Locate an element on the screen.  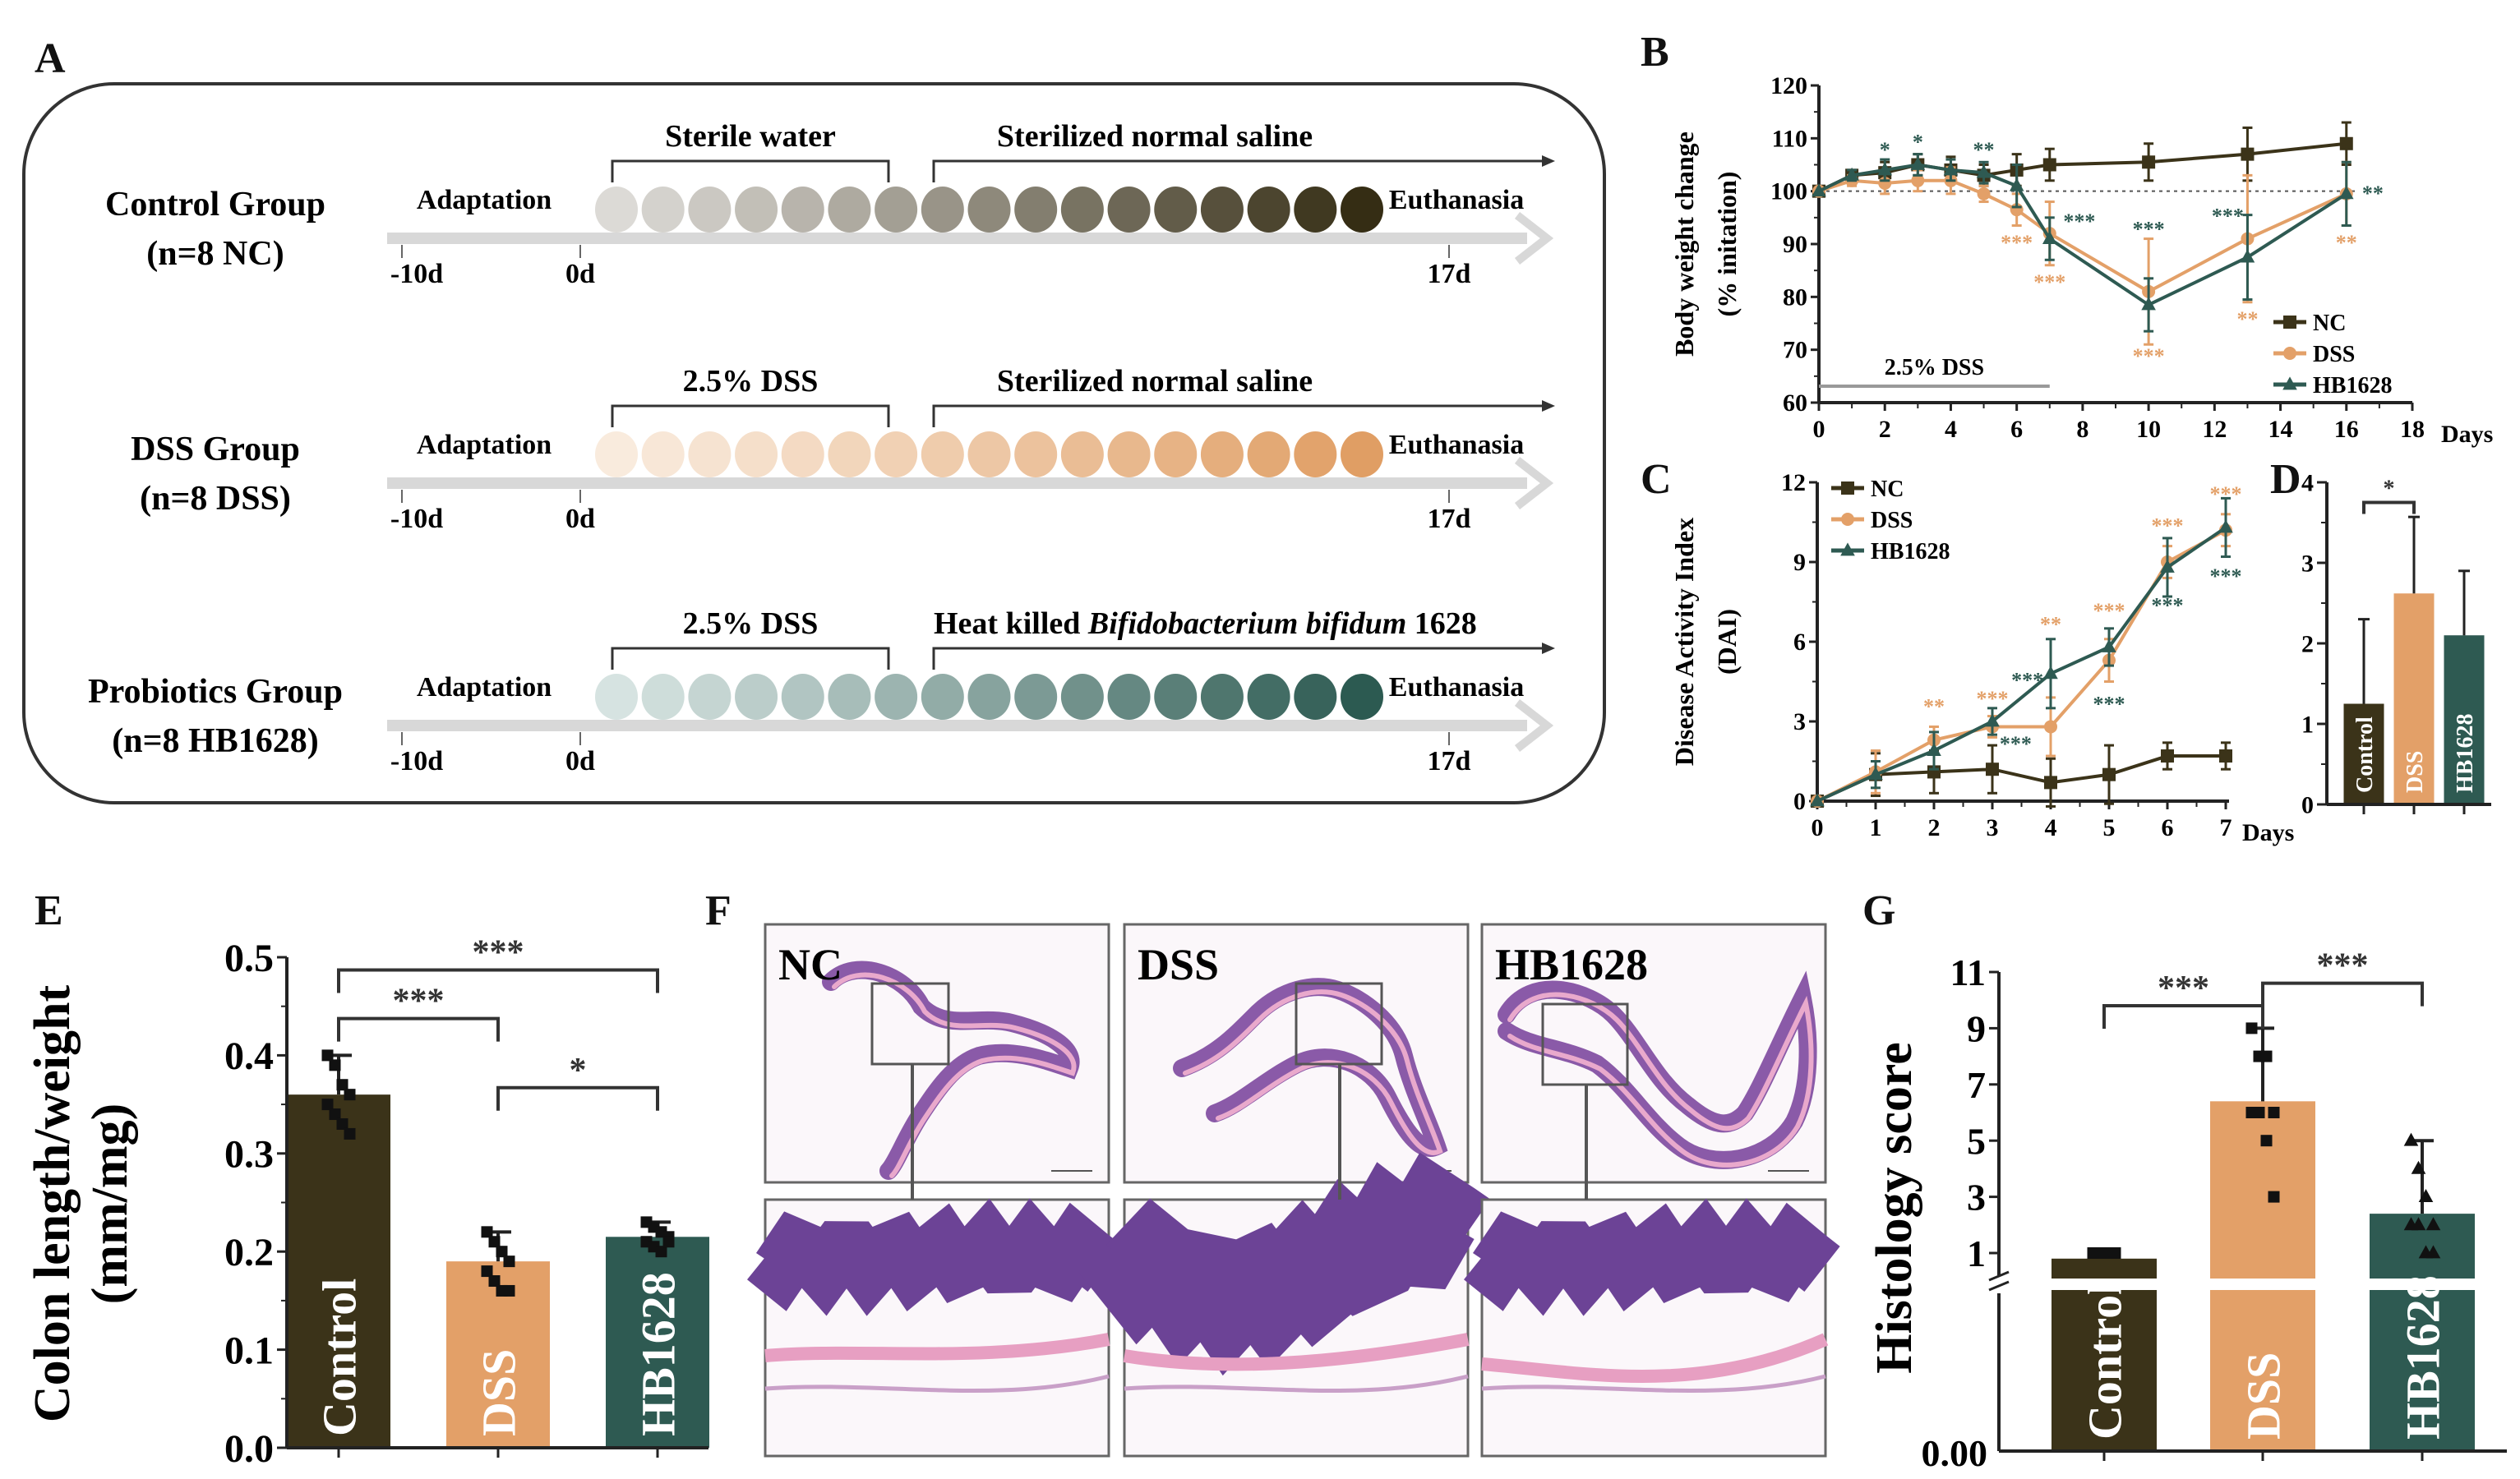
adaptation-label: Adaptation is located at coordinates (484, 445).